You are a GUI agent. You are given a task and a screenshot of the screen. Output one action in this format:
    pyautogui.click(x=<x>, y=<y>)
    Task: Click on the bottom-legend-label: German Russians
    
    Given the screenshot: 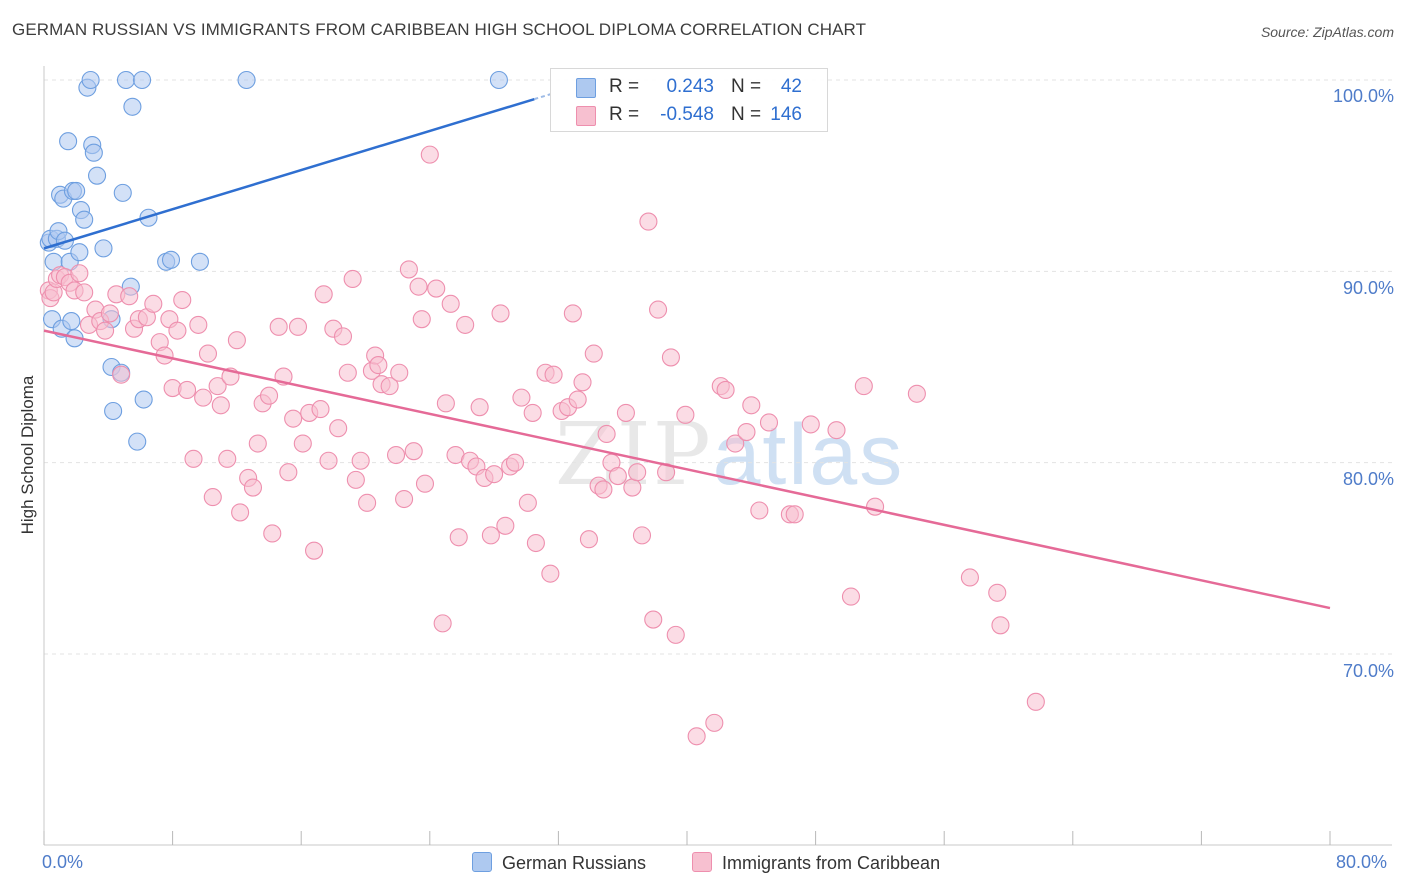 What is the action you would take?
    pyautogui.click(x=574, y=863)
    